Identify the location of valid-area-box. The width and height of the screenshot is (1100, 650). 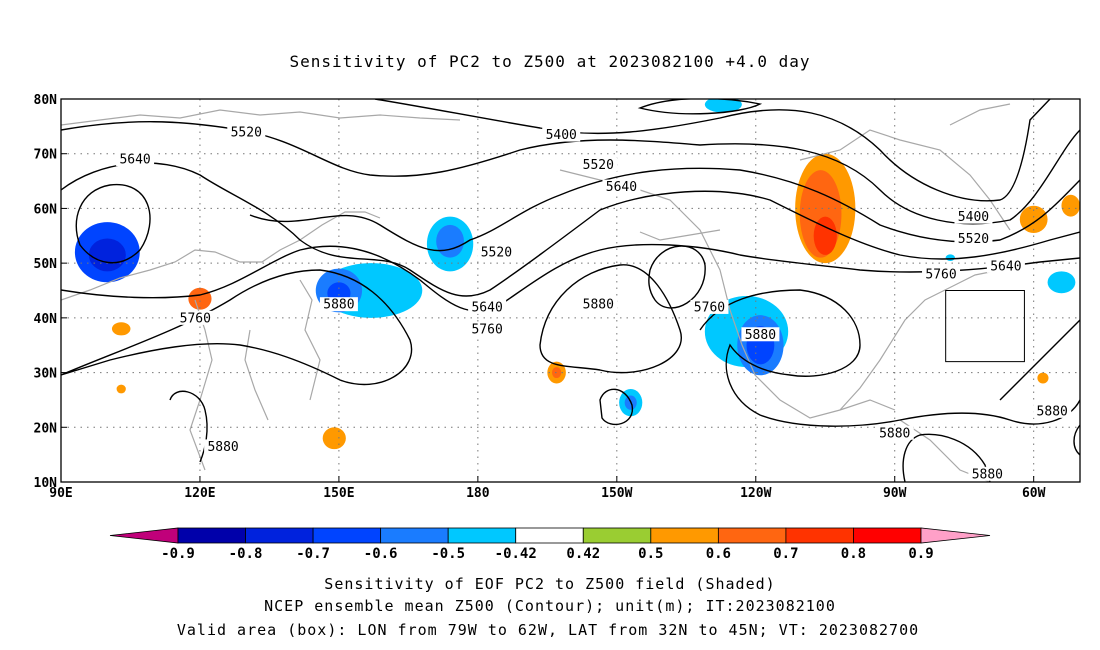
(985, 326).